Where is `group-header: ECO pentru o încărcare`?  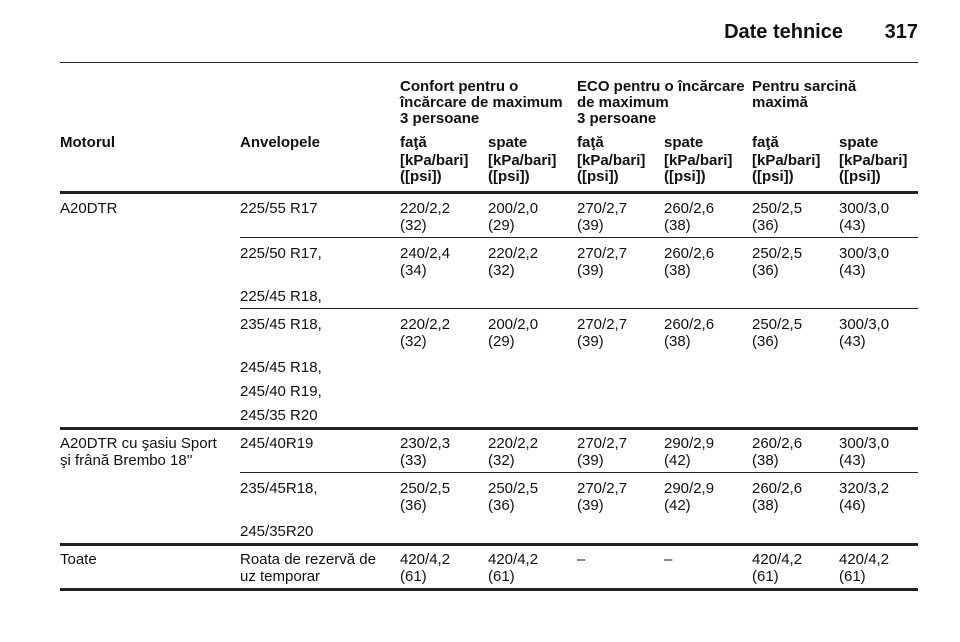 group-header: ECO pentru o încărcare is located at coordinates (661, 86).